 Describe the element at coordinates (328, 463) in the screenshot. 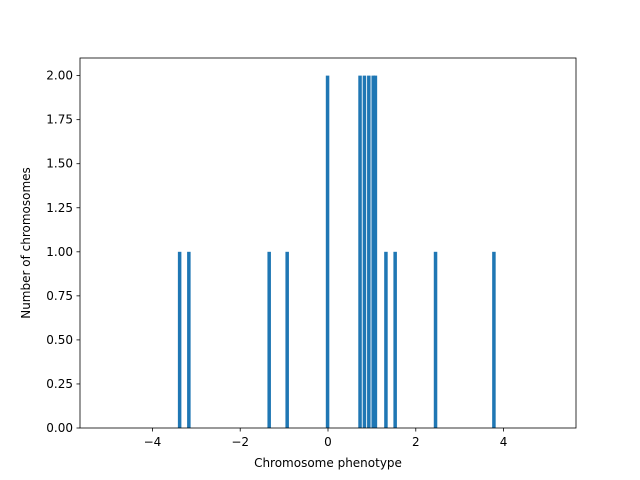

I see `x-axis-label: Chromosome phenotype` at that location.